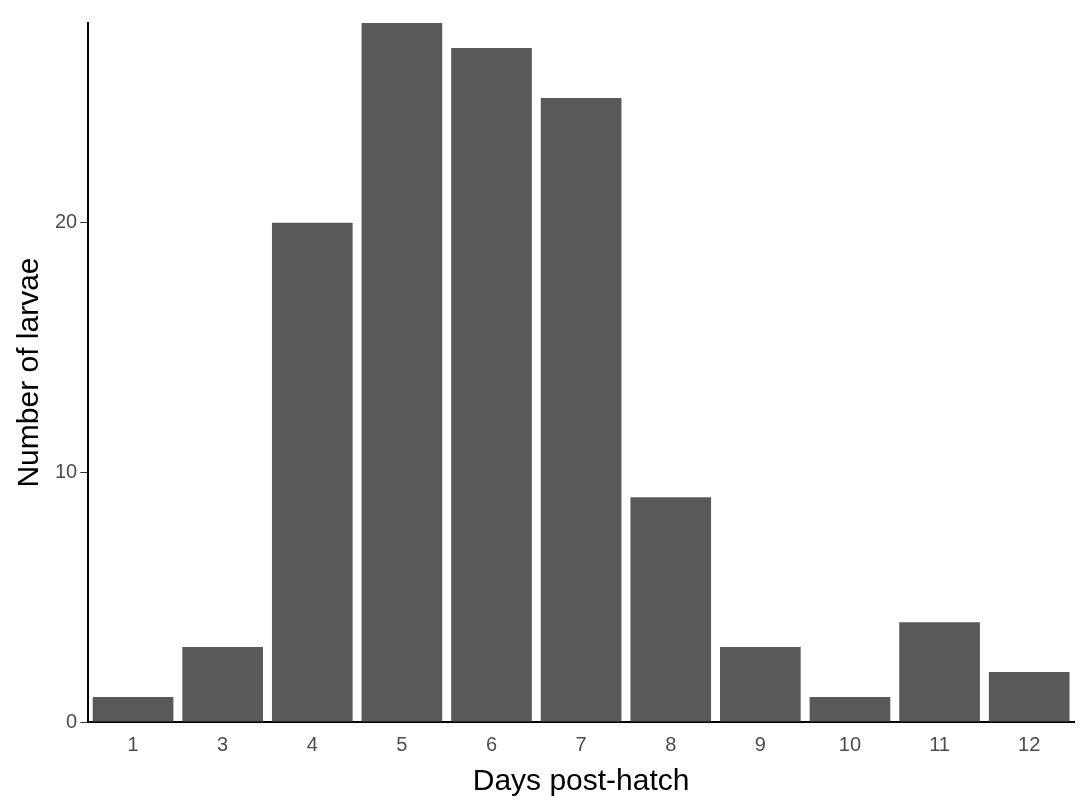  What do you see at coordinates (581, 743) in the screenshot?
I see `x-tick-label: 7` at bounding box center [581, 743].